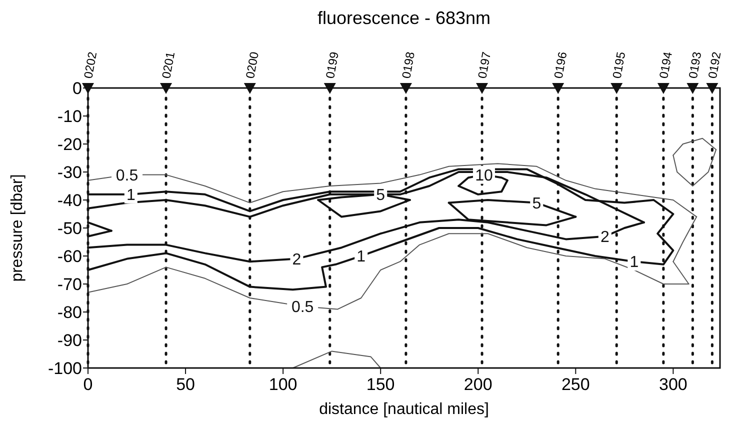  Describe the element at coordinates (69, 284) in the screenshot. I see `y-tick-label: -70` at that location.